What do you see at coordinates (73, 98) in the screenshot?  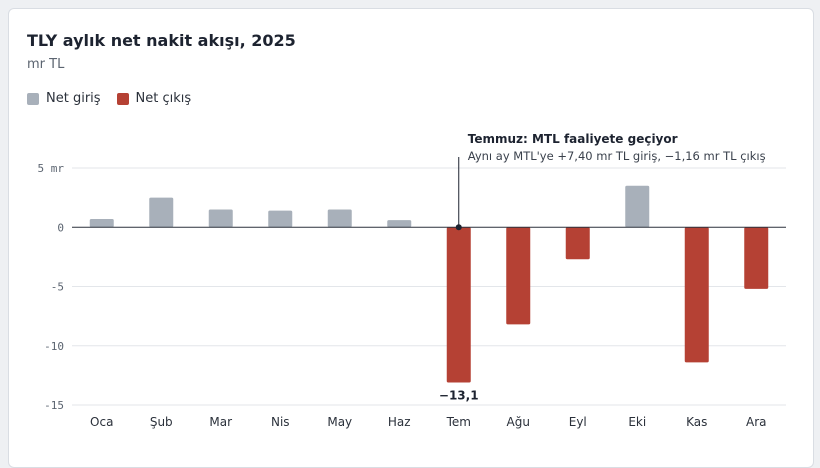 I see `legend-label-net-giris: Net giriş` at bounding box center [73, 98].